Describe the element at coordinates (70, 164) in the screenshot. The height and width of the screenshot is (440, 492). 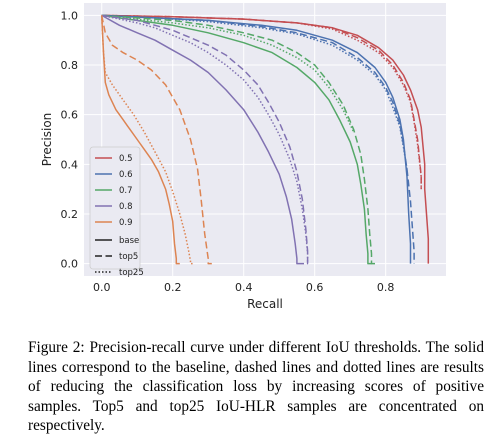
I see `y-tick-label: 0.4` at that location.